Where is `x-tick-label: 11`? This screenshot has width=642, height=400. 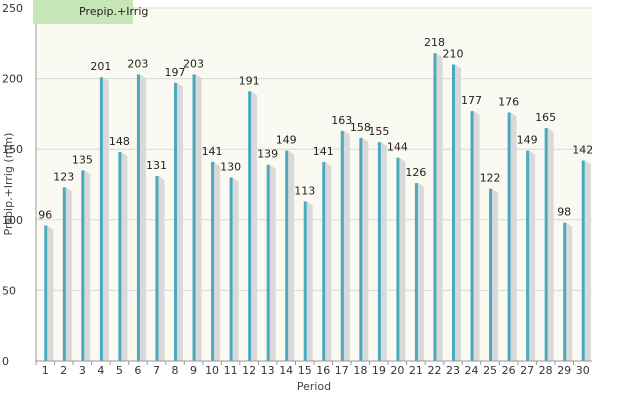 x-tick-label: 11 is located at coordinates (231, 370).